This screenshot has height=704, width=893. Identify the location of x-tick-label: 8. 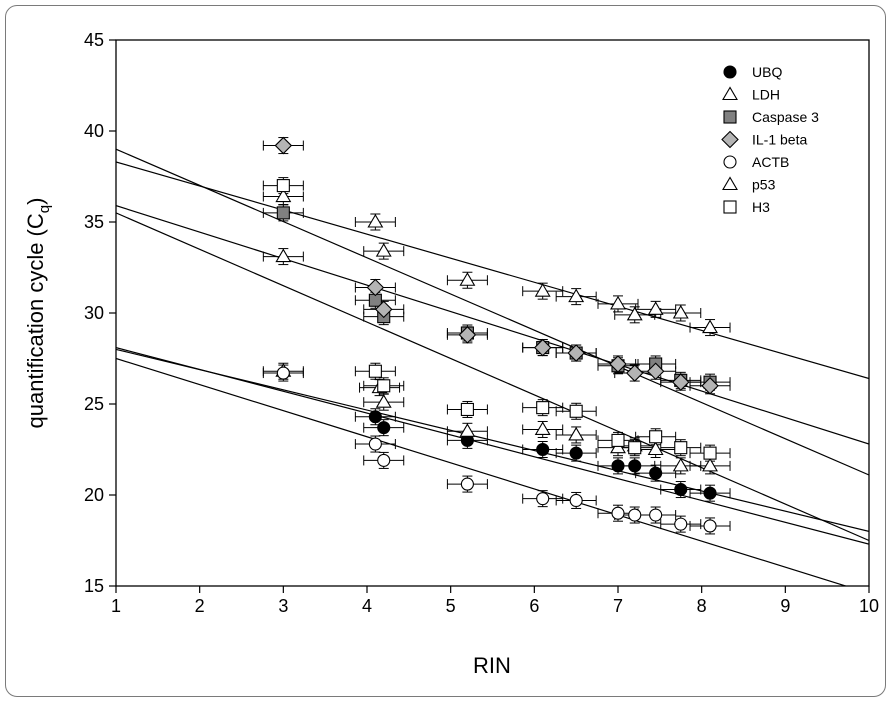
(702, 606).